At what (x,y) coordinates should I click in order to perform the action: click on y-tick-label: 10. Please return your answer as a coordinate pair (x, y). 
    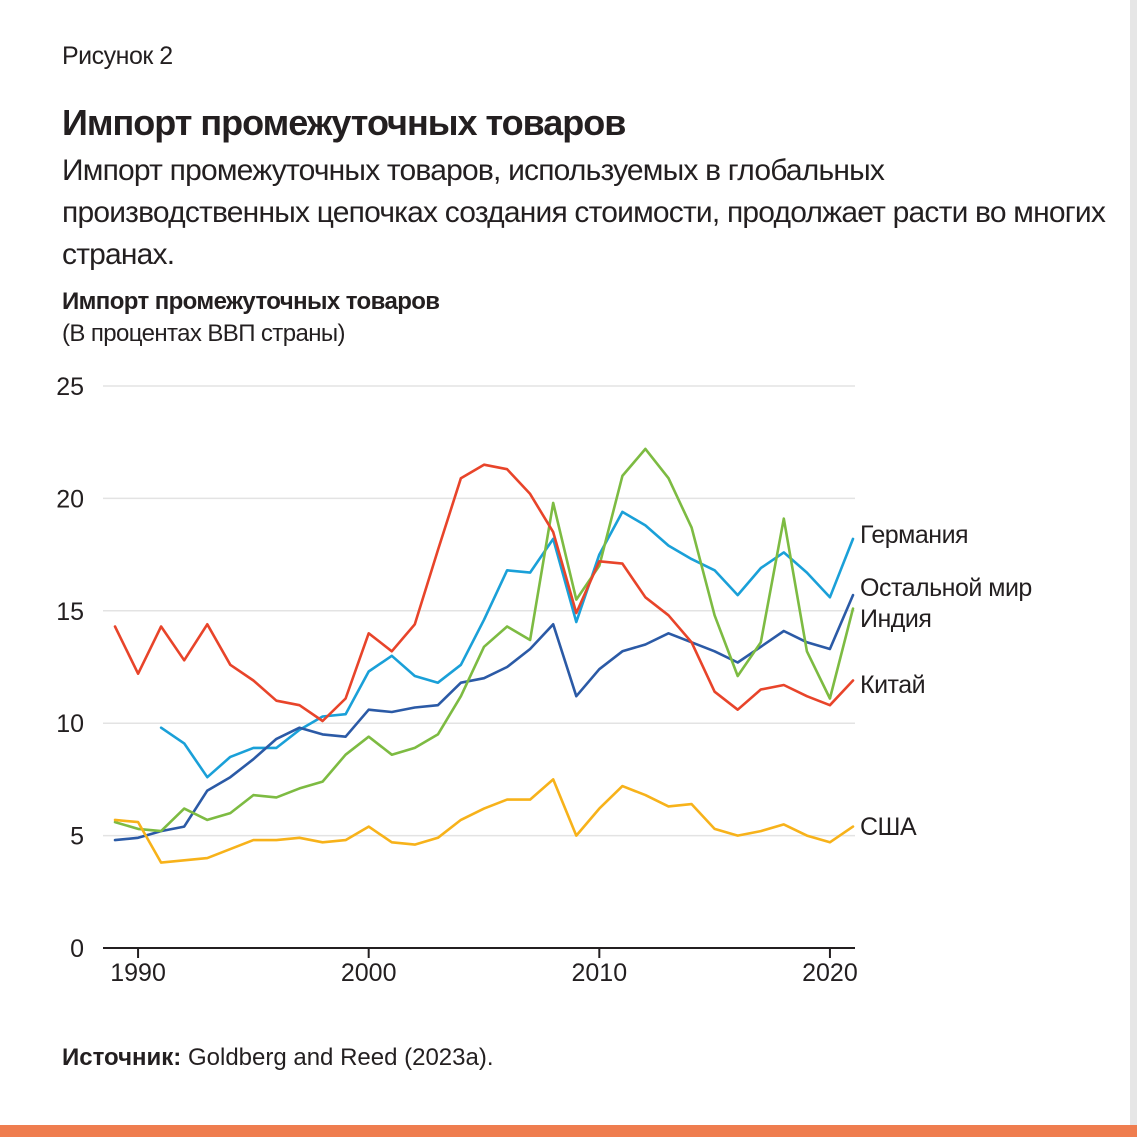
    Looking at the image, I should click on (70, 724).